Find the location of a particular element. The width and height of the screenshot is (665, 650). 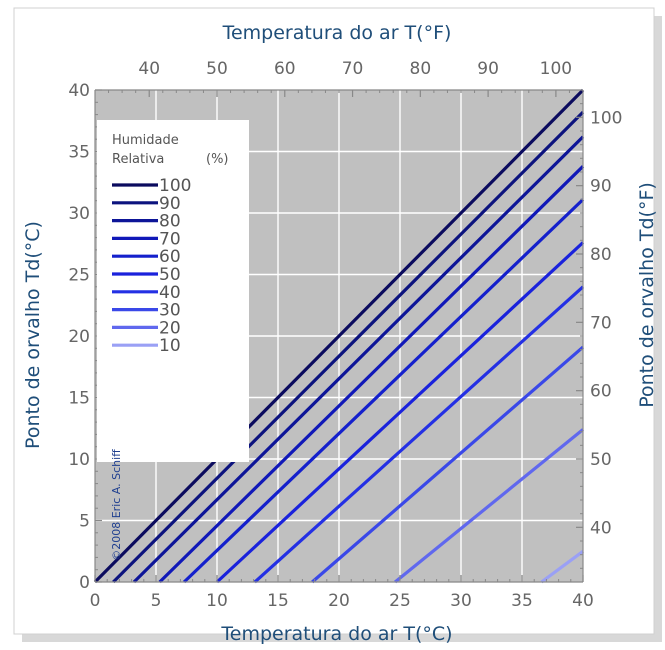

y2-axis-label: Ponto de orvalho Td(°F) is located at coordinates (647, 295).